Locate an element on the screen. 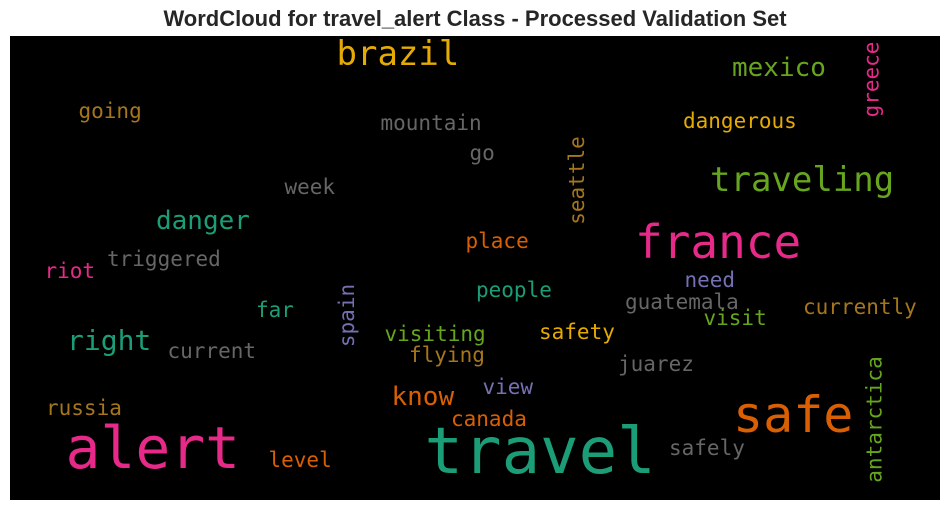 This screenshot has width=950, height=511. word-safety: safety is located at coordinates (577, 331).